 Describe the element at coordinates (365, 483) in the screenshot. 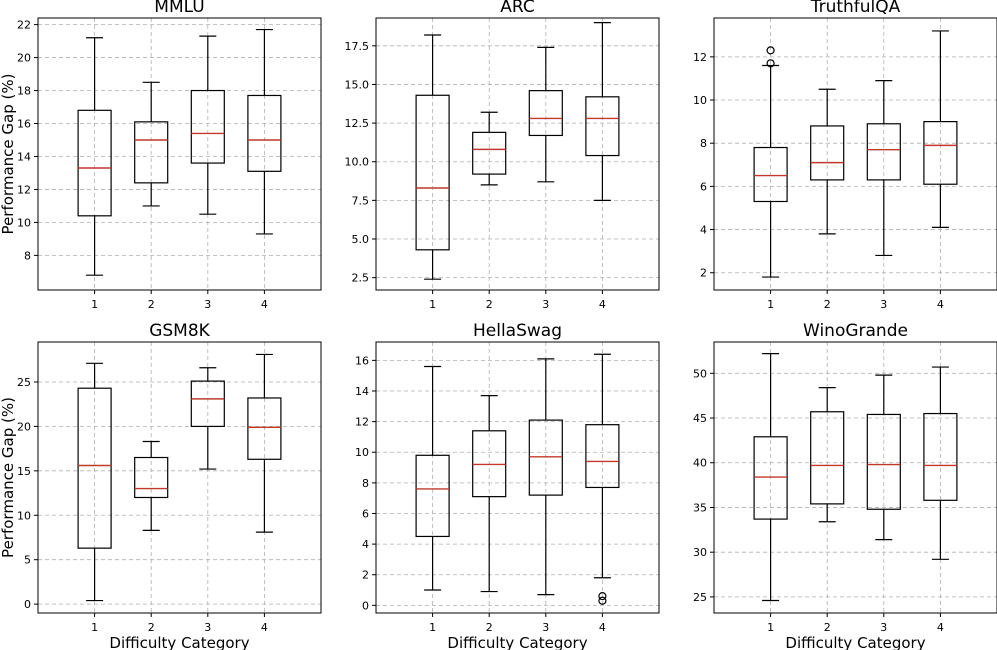

I see `panel-5-y-tick-label: 8` at that location.